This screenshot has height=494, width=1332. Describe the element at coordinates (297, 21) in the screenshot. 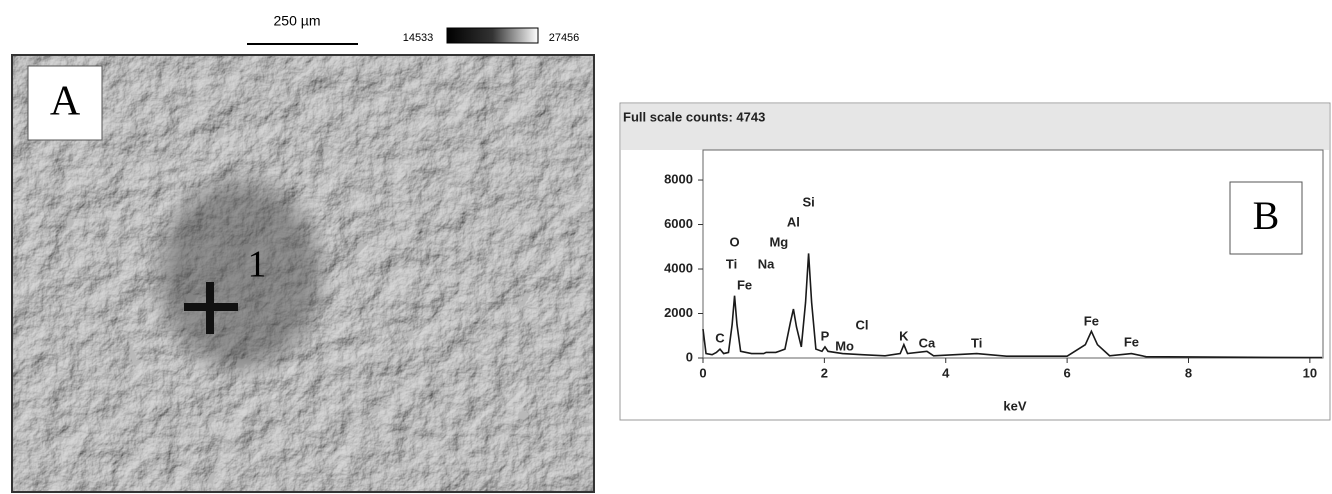

I see `scale-label: 250 µm` at that location.